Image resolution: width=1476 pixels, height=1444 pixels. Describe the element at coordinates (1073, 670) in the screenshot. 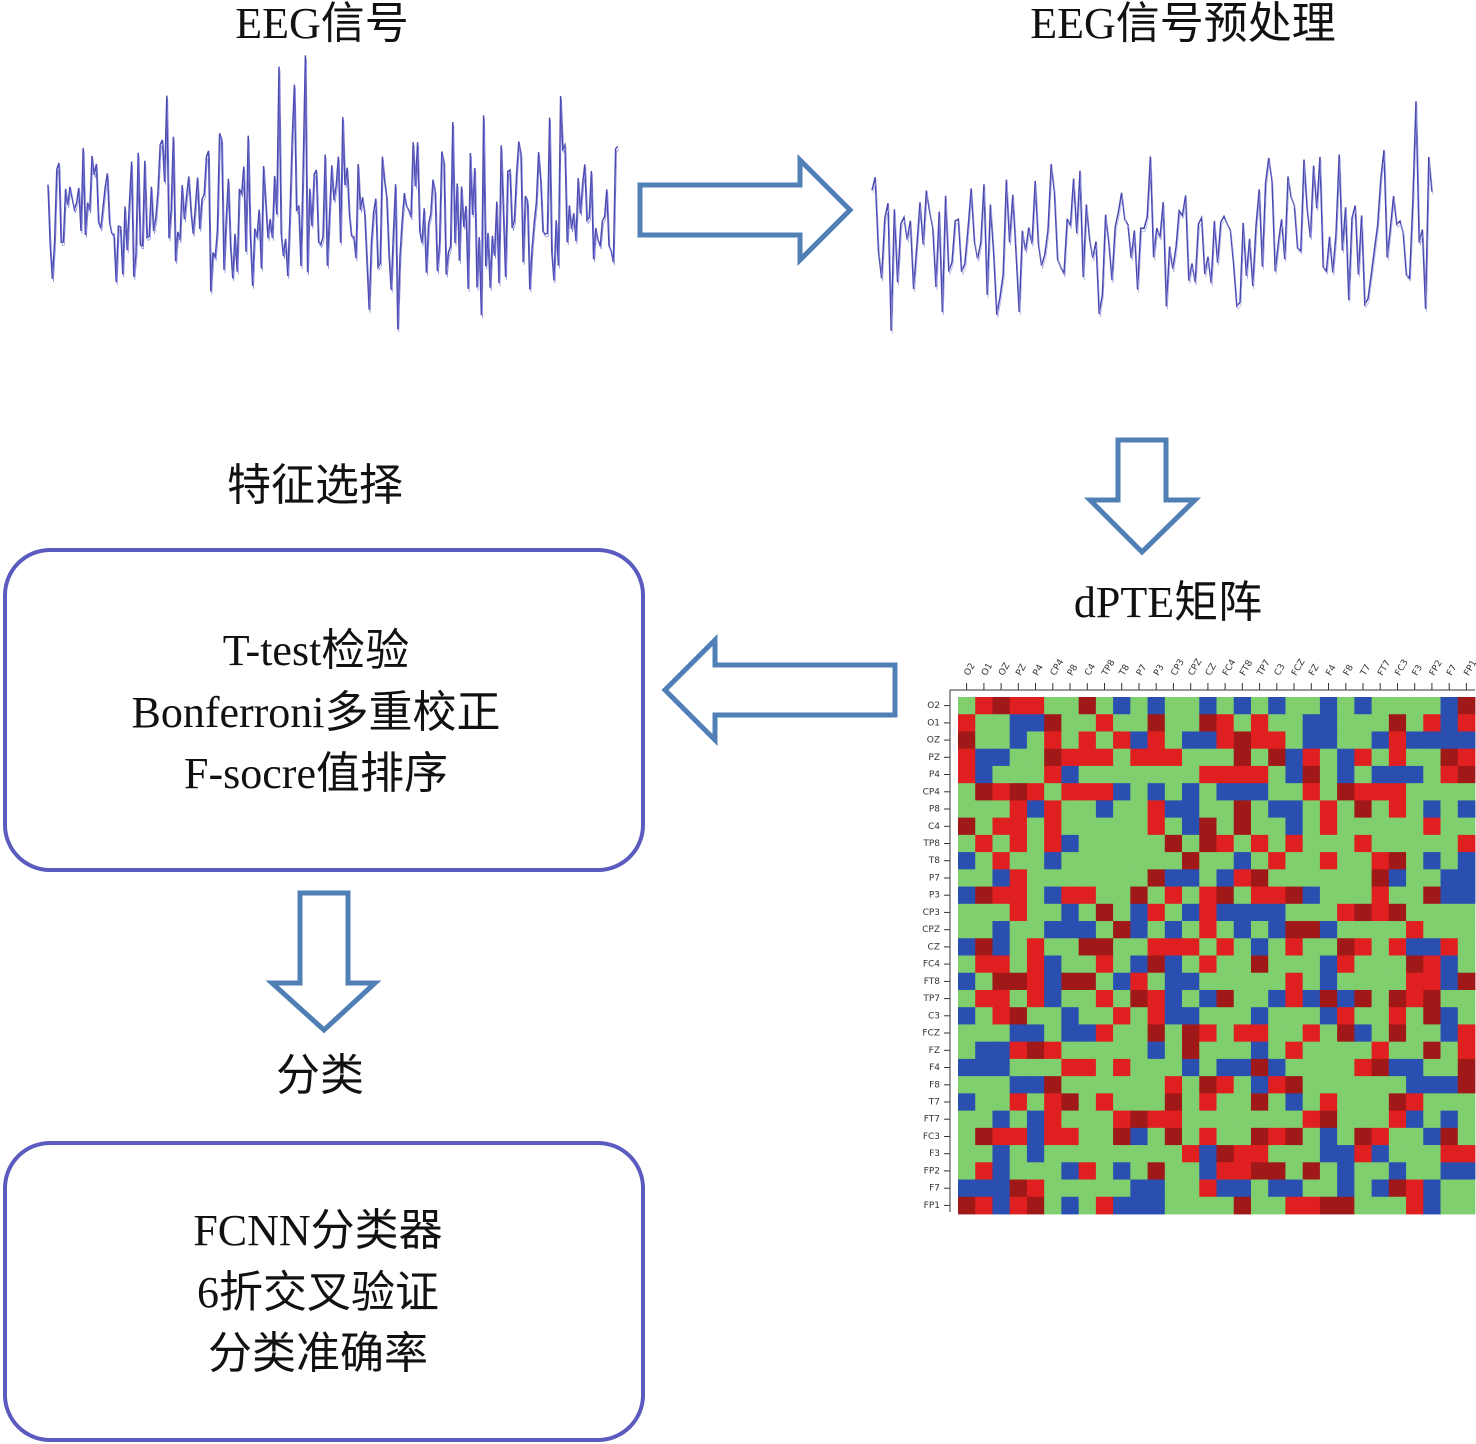

I see `column-label: P8` at that location.